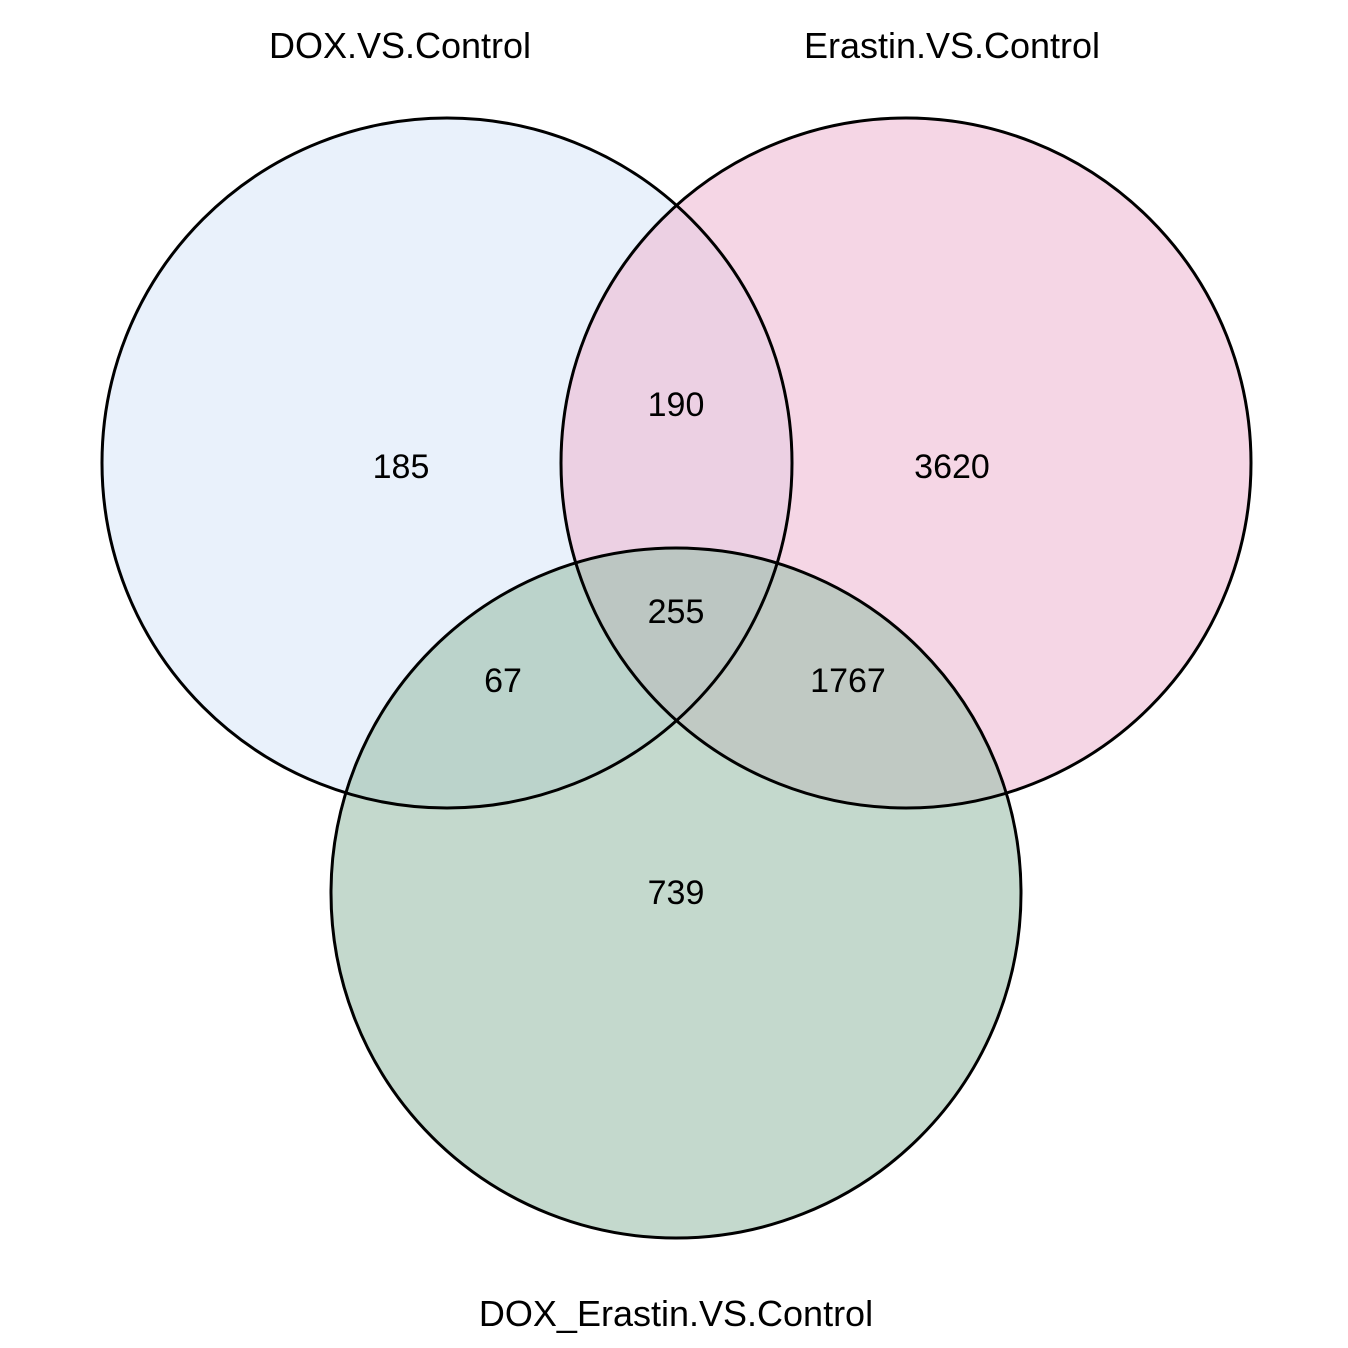 Image resolution: width=1348 pixels, height=1348 pixels. I want to click on erastin-combo-overlap-count: 1767, so click(848, 681).